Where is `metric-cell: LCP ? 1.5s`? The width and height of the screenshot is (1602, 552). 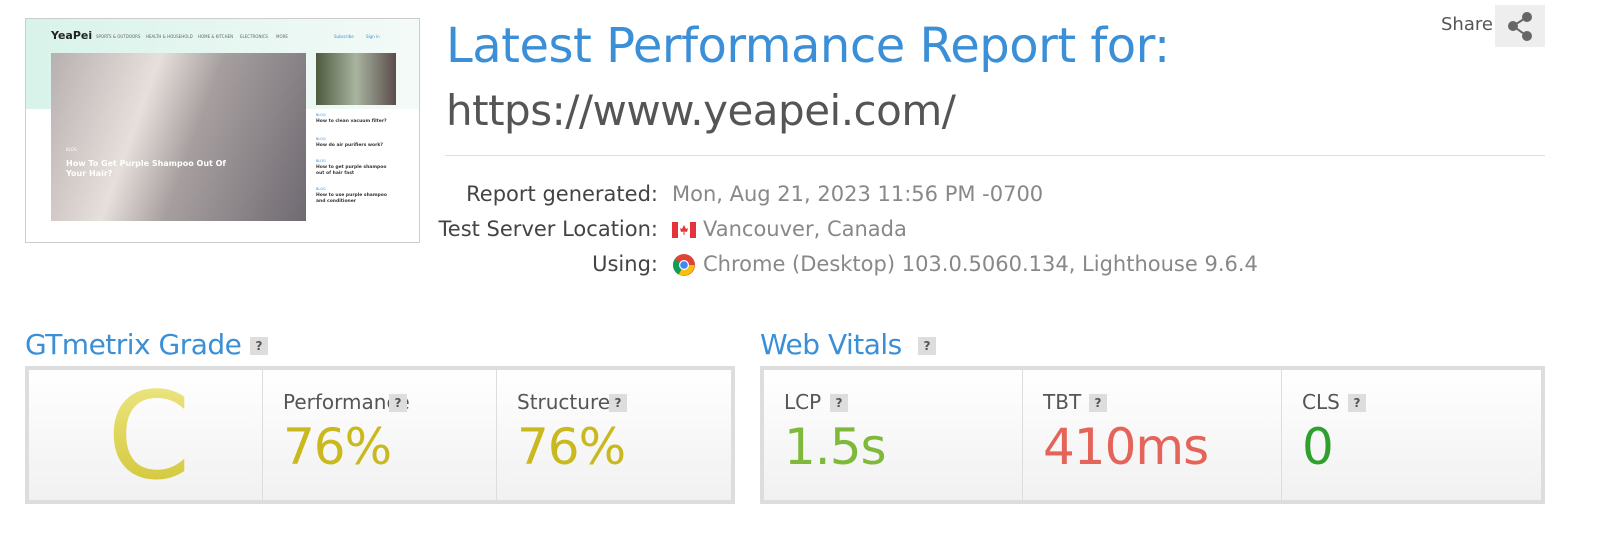 metric-cell: LCP ? 1.5s is located at coordinates (893, 435).